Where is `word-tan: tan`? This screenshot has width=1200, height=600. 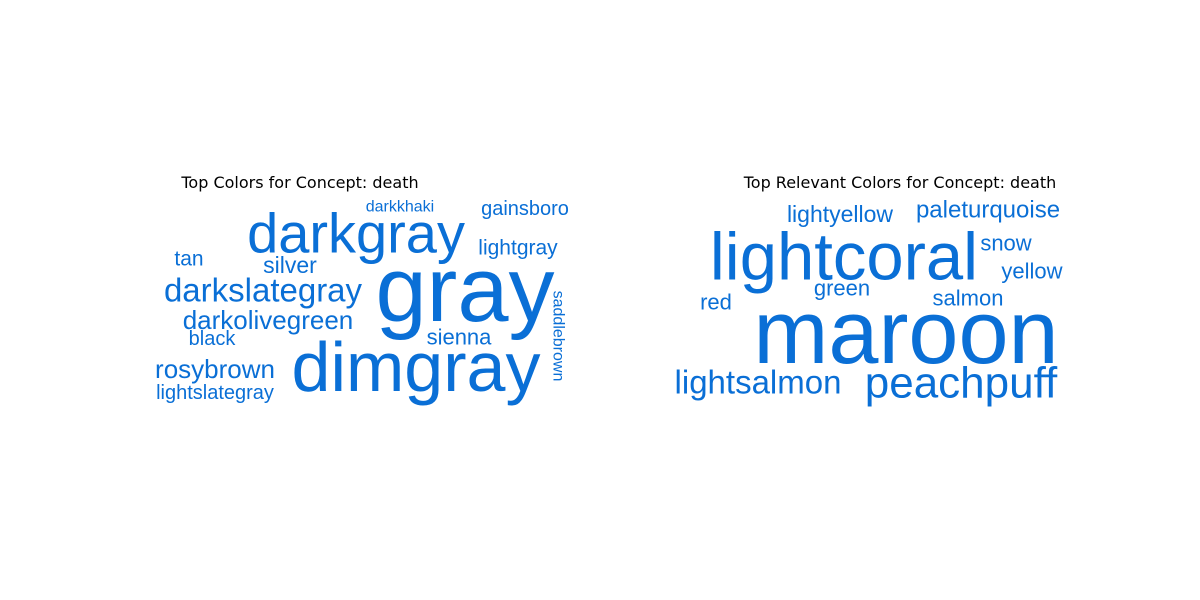
word-tan: tan is located at coordinates (188, 259).